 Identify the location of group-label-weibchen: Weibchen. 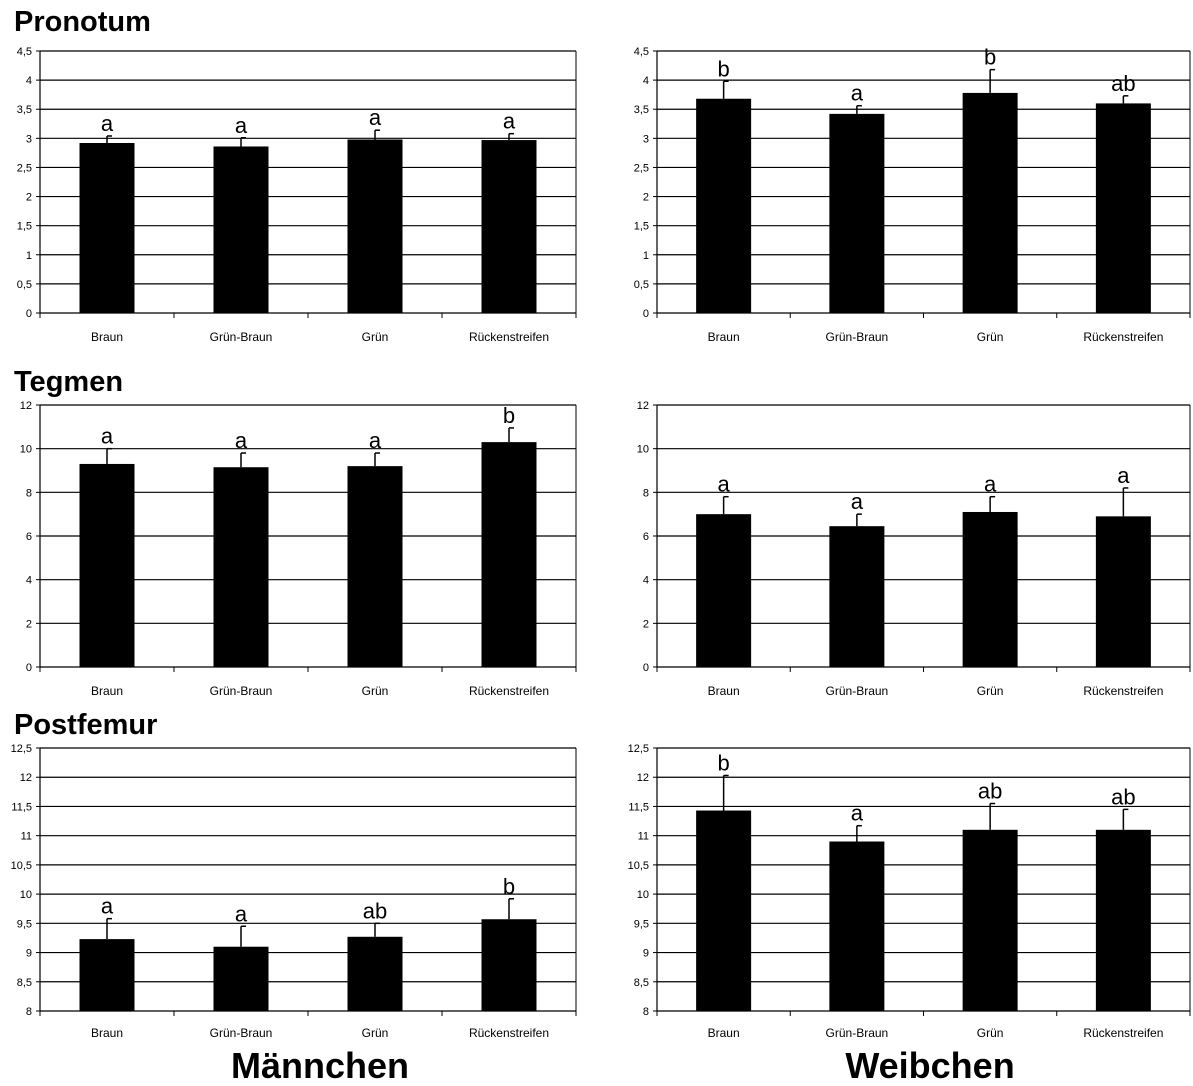
(930, 1065).